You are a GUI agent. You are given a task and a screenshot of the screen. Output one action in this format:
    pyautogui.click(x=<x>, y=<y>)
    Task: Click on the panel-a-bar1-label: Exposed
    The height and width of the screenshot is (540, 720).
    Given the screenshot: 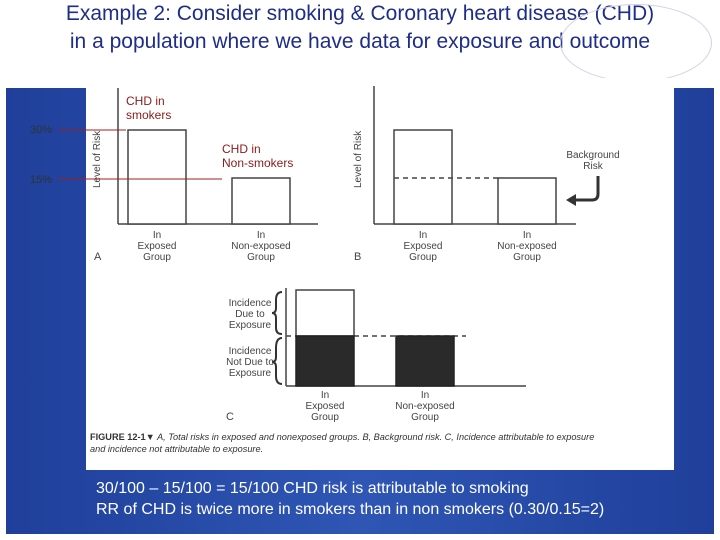 What is the action you would take?
    pyautogui.click(x=157, y=246)
    